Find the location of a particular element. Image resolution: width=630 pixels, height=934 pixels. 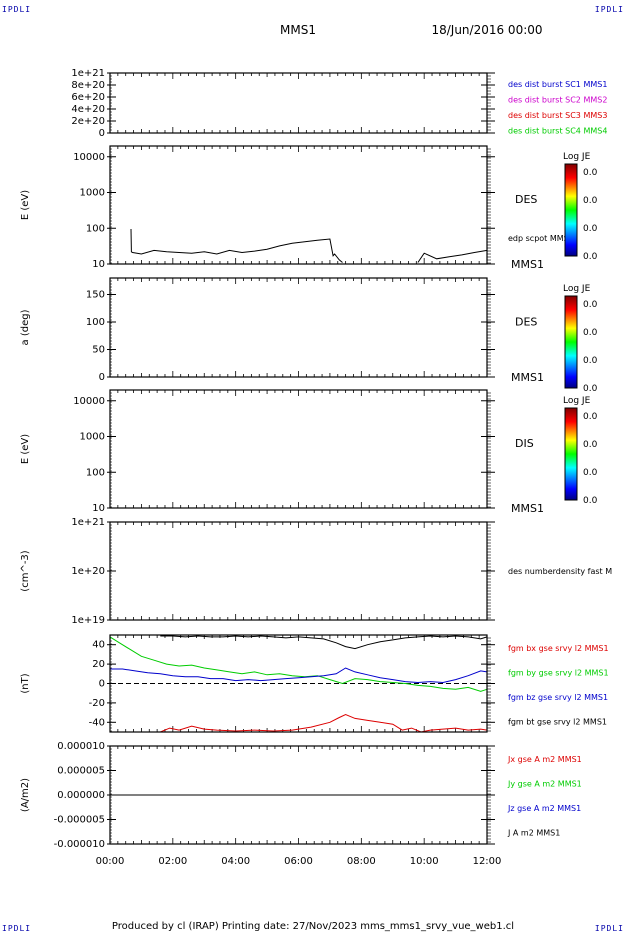

y-tick-label: 0.000010 is located at coordinates (81, 746).